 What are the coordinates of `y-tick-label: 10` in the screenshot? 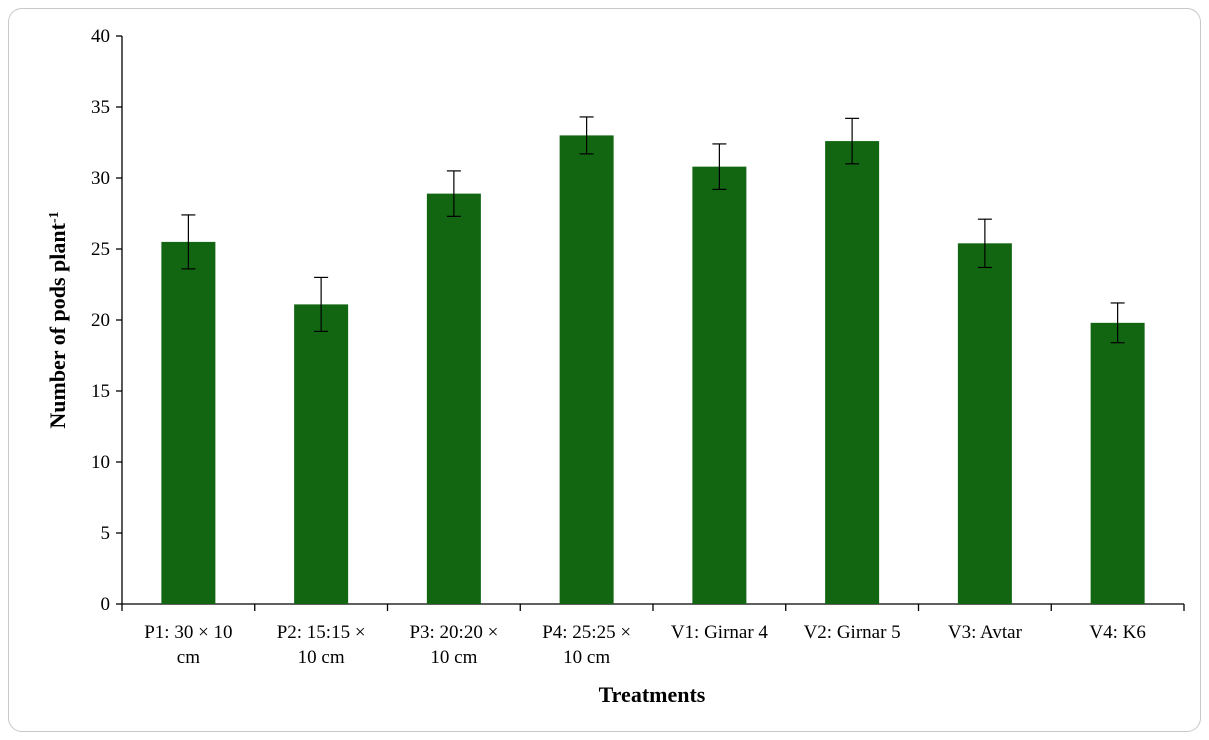 It's located at (100, 462).